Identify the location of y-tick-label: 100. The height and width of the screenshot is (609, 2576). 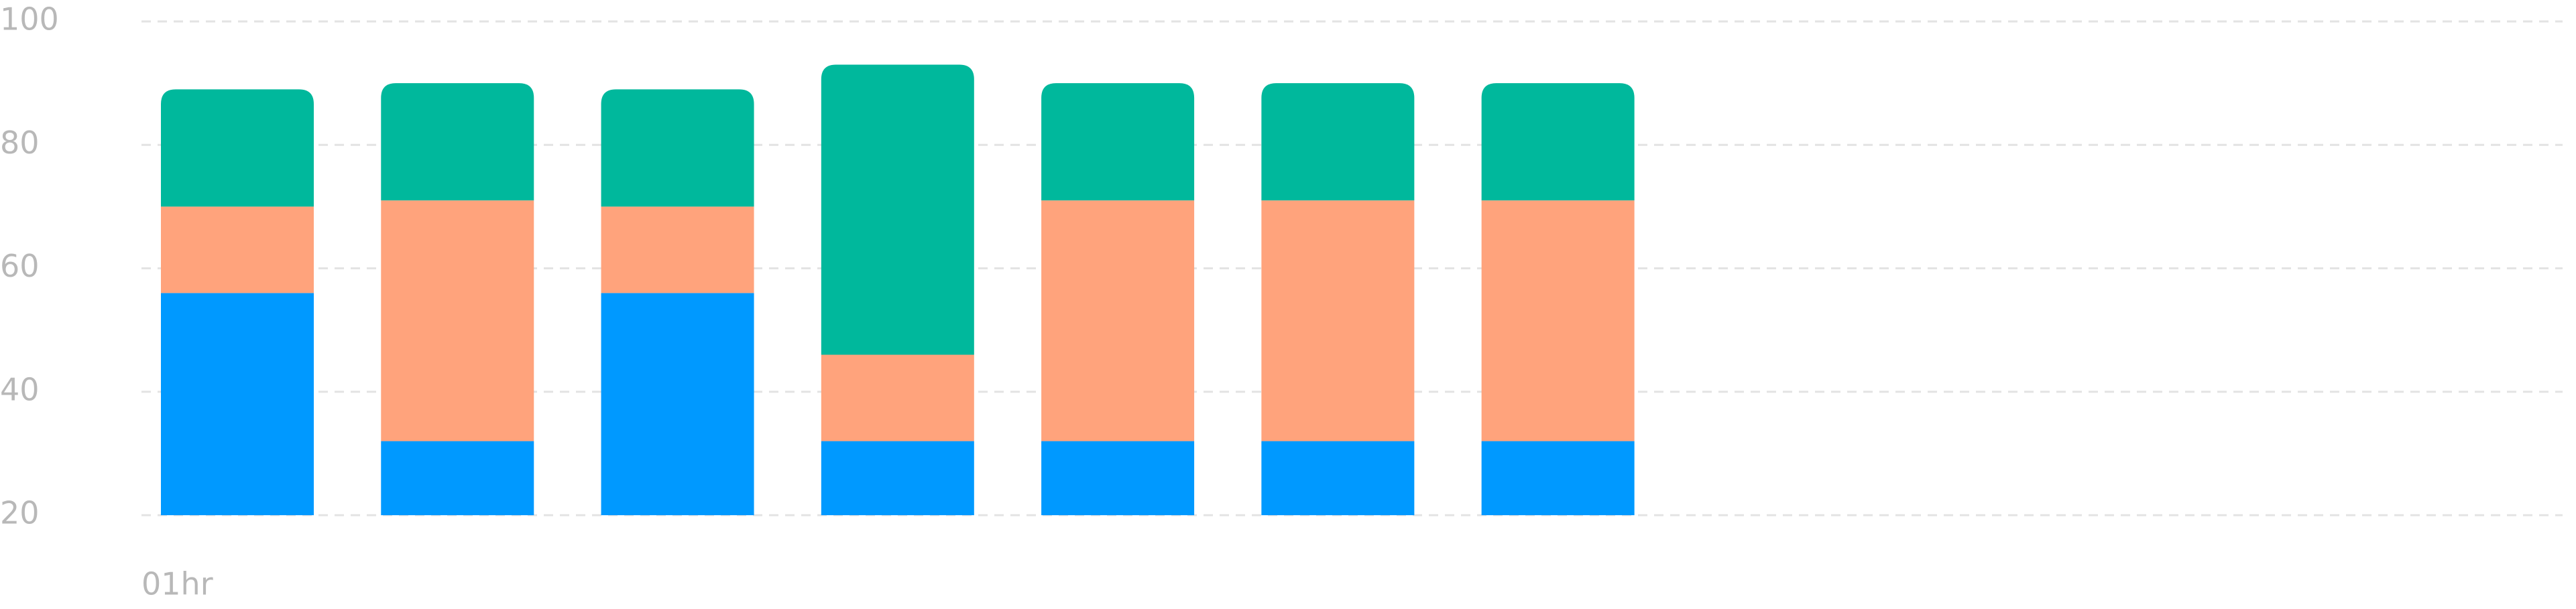
(29, 19).